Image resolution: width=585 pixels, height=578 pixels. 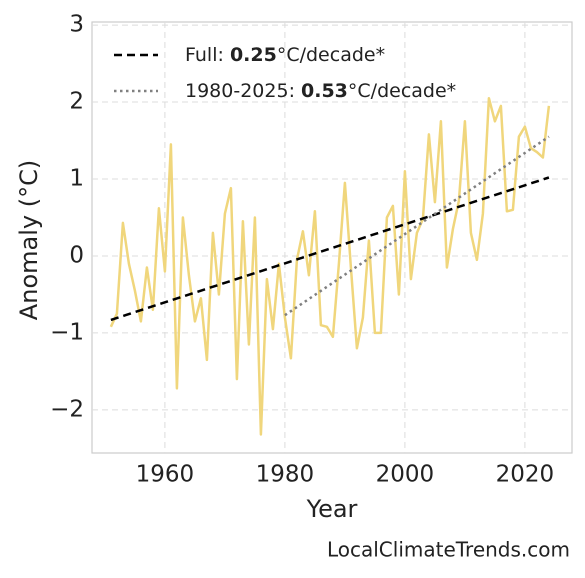 I want to click on legend-name: Full:, so click(x=207, y=55).